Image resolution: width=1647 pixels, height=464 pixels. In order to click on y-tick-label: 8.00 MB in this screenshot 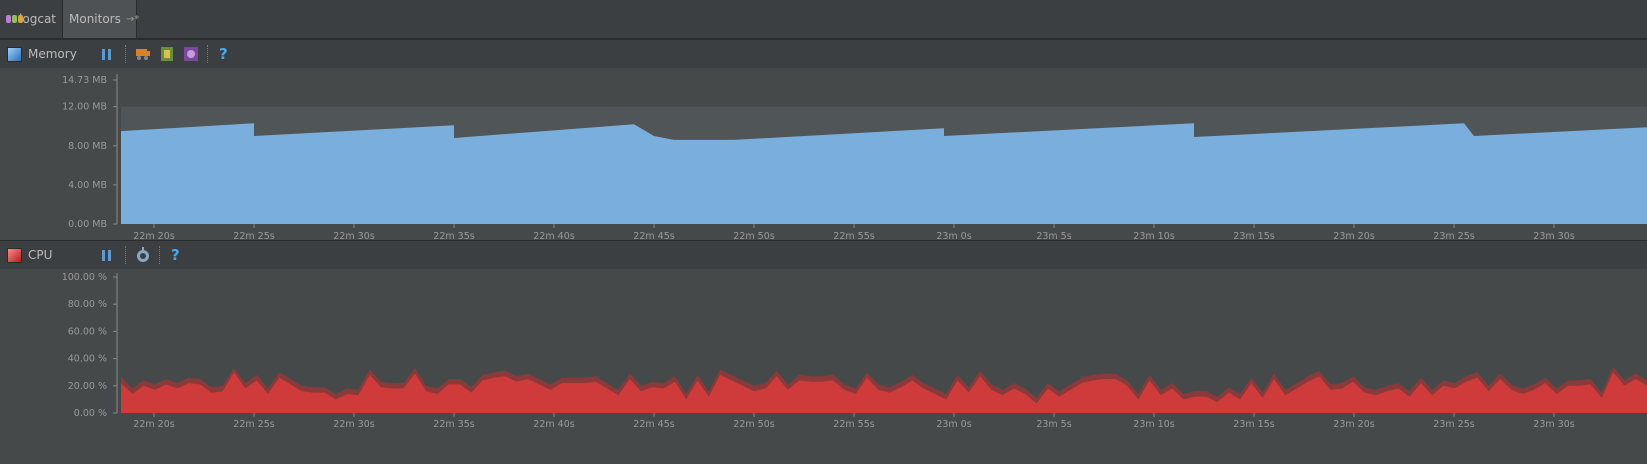, I will do `click(87, 146)`.